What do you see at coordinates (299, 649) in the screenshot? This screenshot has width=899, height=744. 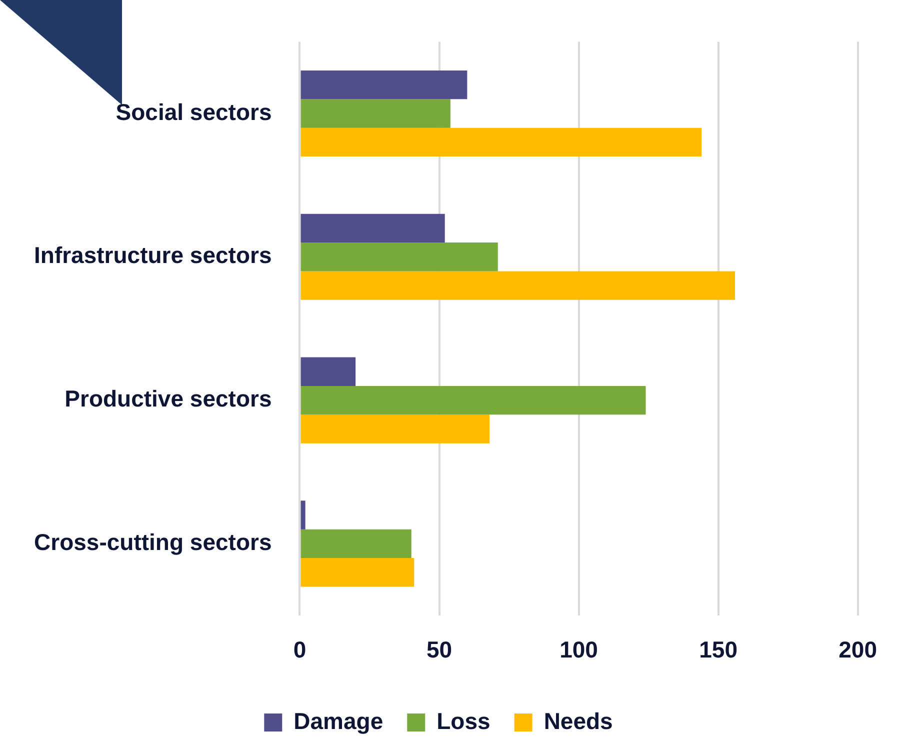 I see `x-tick-label: 0` at bounding box center [299, 649].